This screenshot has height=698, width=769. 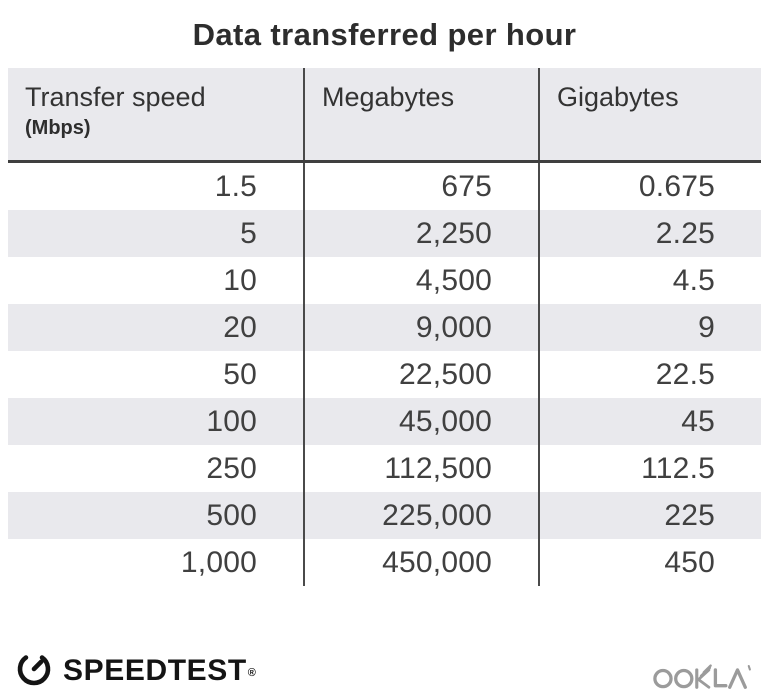 I want to click on table-row: 20 9,000 9, so click(x=384, y=327).